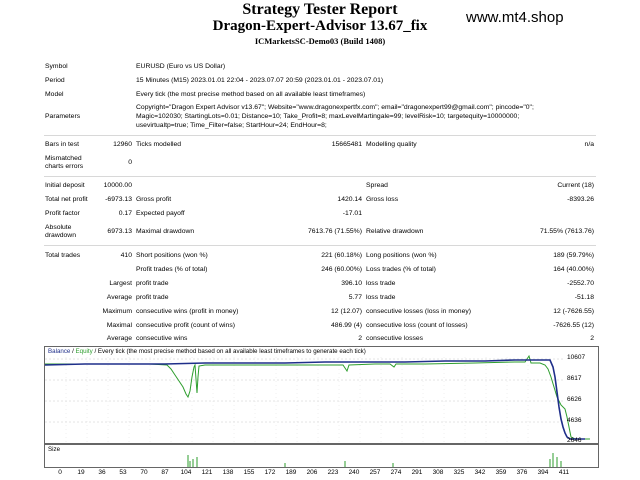  What do you see at coordinates (228, 472) in the screenshot?
I see `x-tick: 138` at bounding box center [228, 472].